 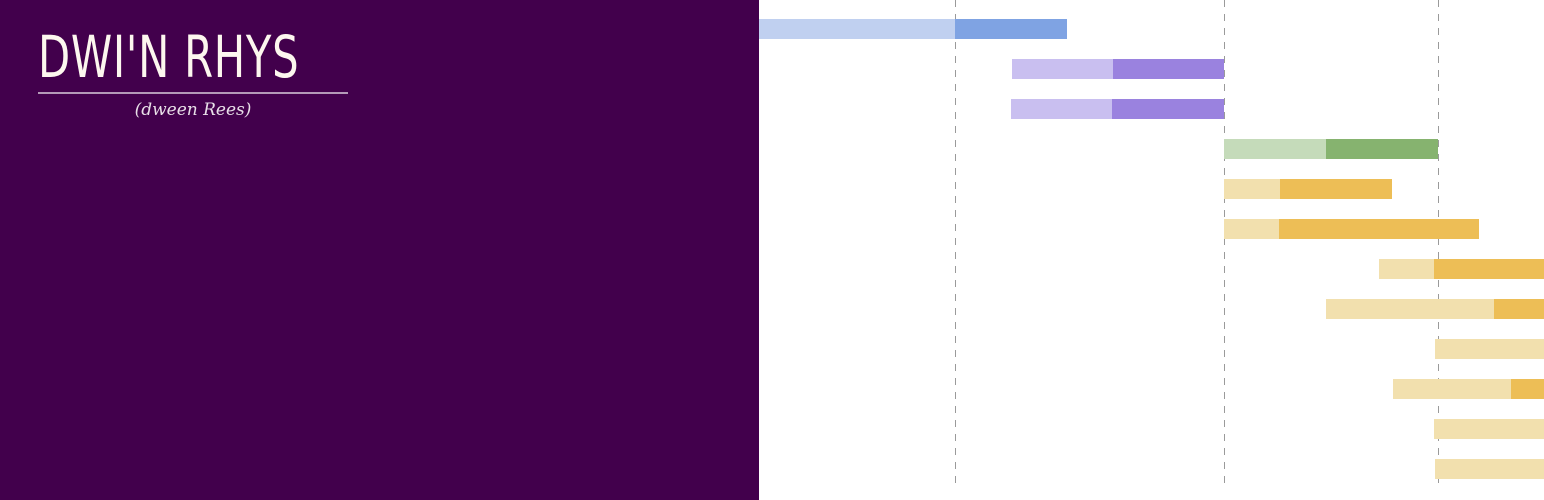 I want to click on brand-logo: DWI'N RHYS (dween Rees), so click(x=193, y=72).